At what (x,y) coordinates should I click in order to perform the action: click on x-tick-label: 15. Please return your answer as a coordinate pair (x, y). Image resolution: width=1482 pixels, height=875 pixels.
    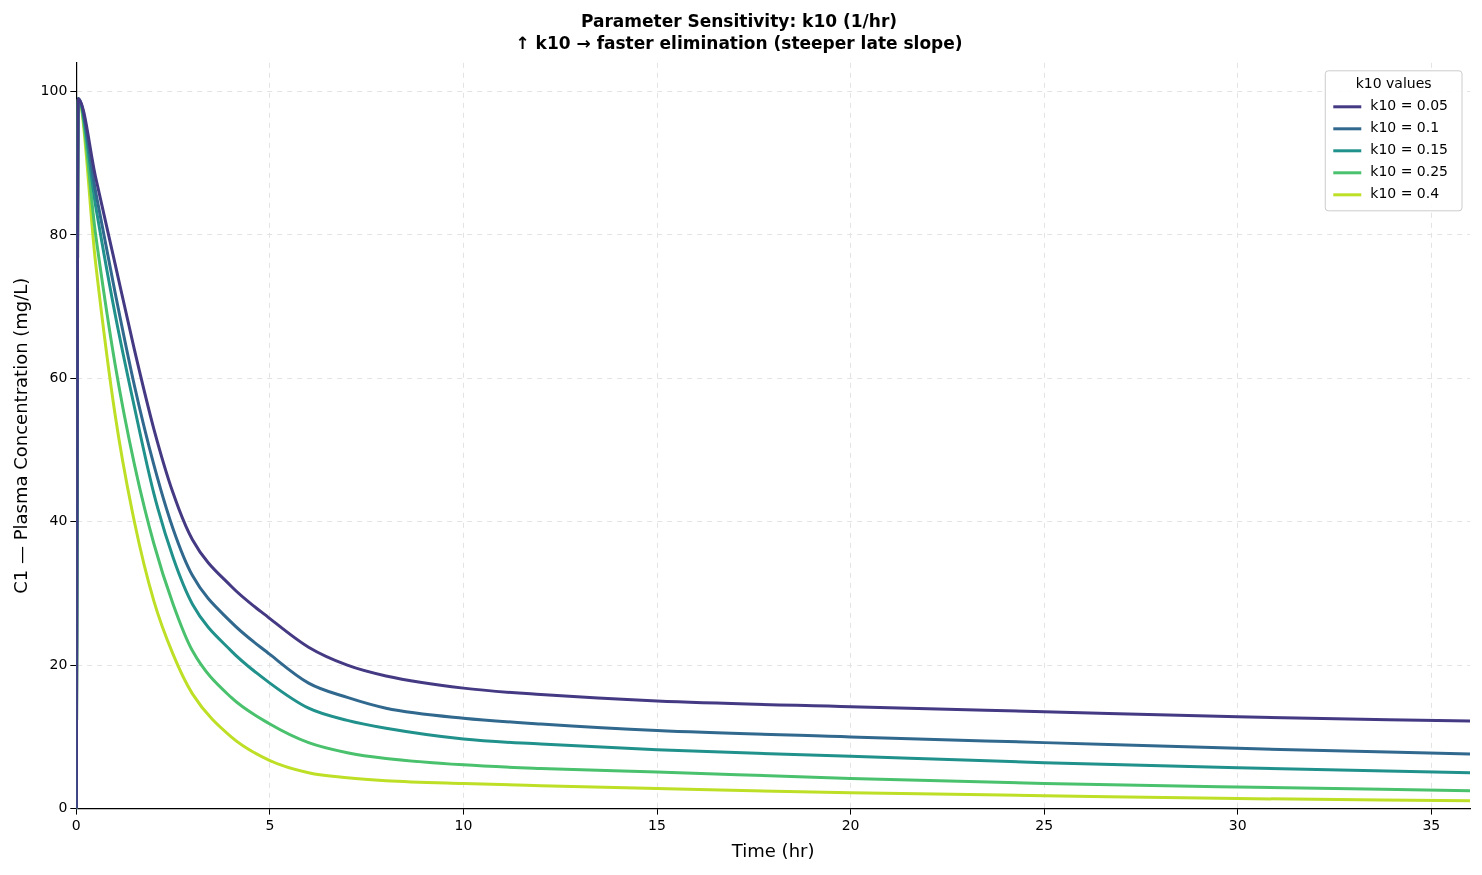
    Looking at the image, I should click on (657, 824).